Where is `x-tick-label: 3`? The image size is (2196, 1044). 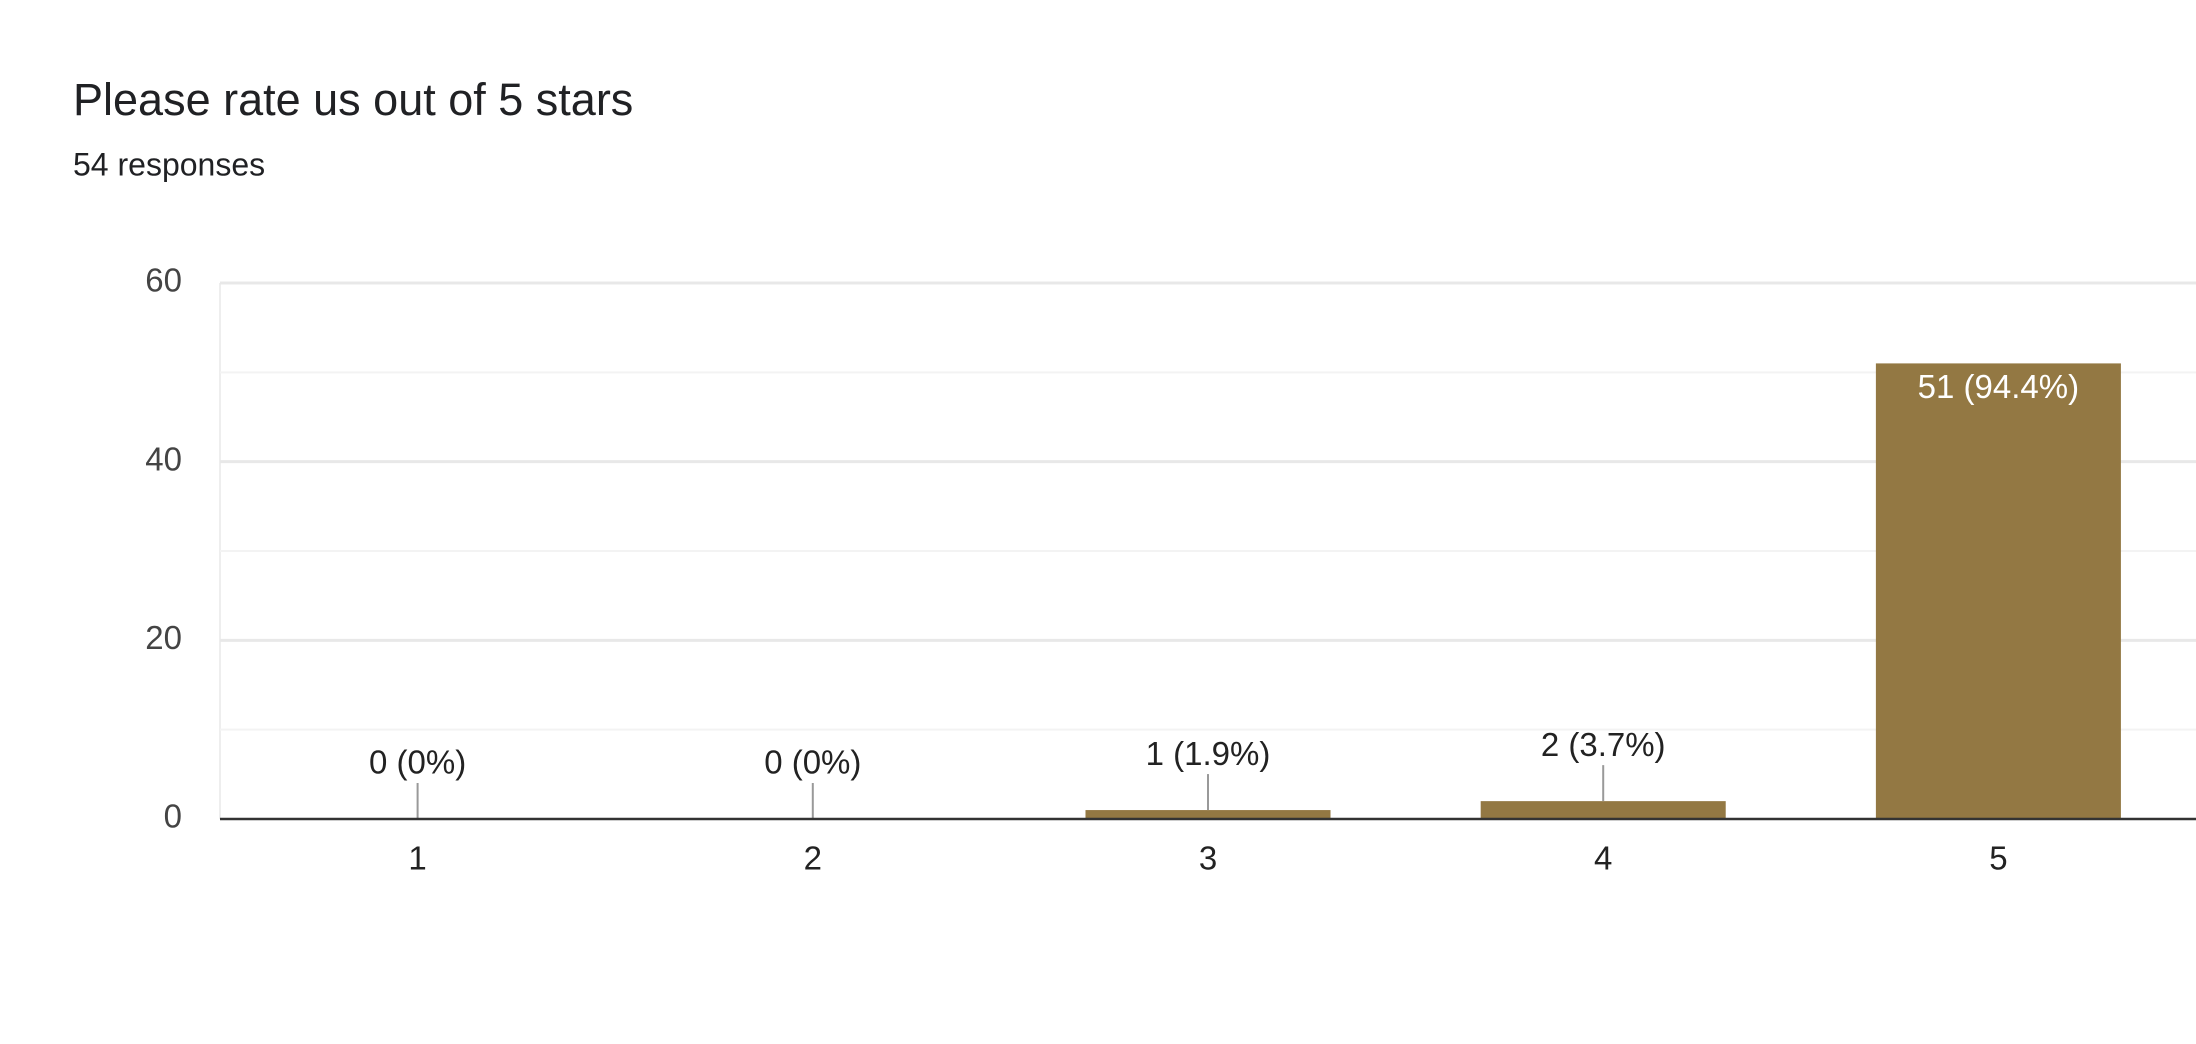
x-tick-label: 3 is located at coordinates (1208, 858).